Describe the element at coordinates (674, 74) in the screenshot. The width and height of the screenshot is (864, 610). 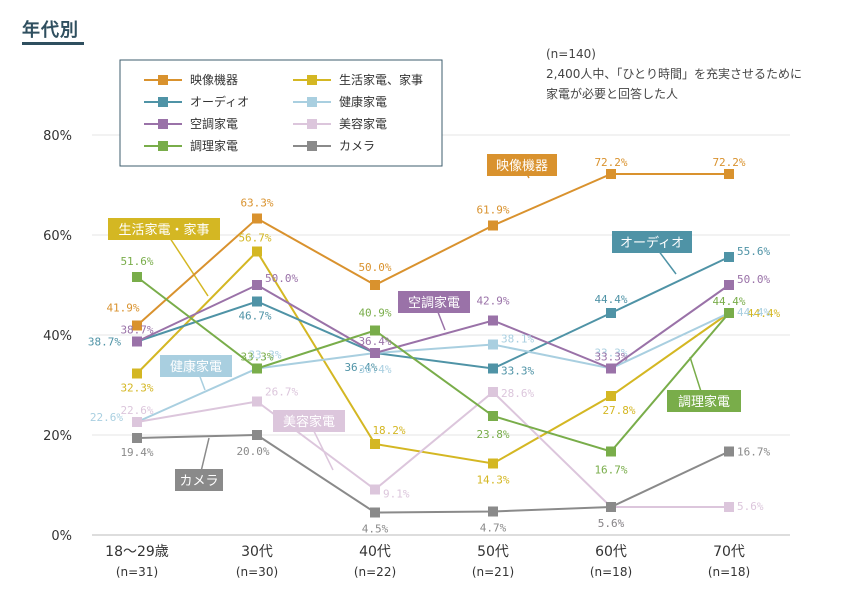
I see `note-line-1: 2,400人中、「ひとり時間」を充実させるために` at that location.